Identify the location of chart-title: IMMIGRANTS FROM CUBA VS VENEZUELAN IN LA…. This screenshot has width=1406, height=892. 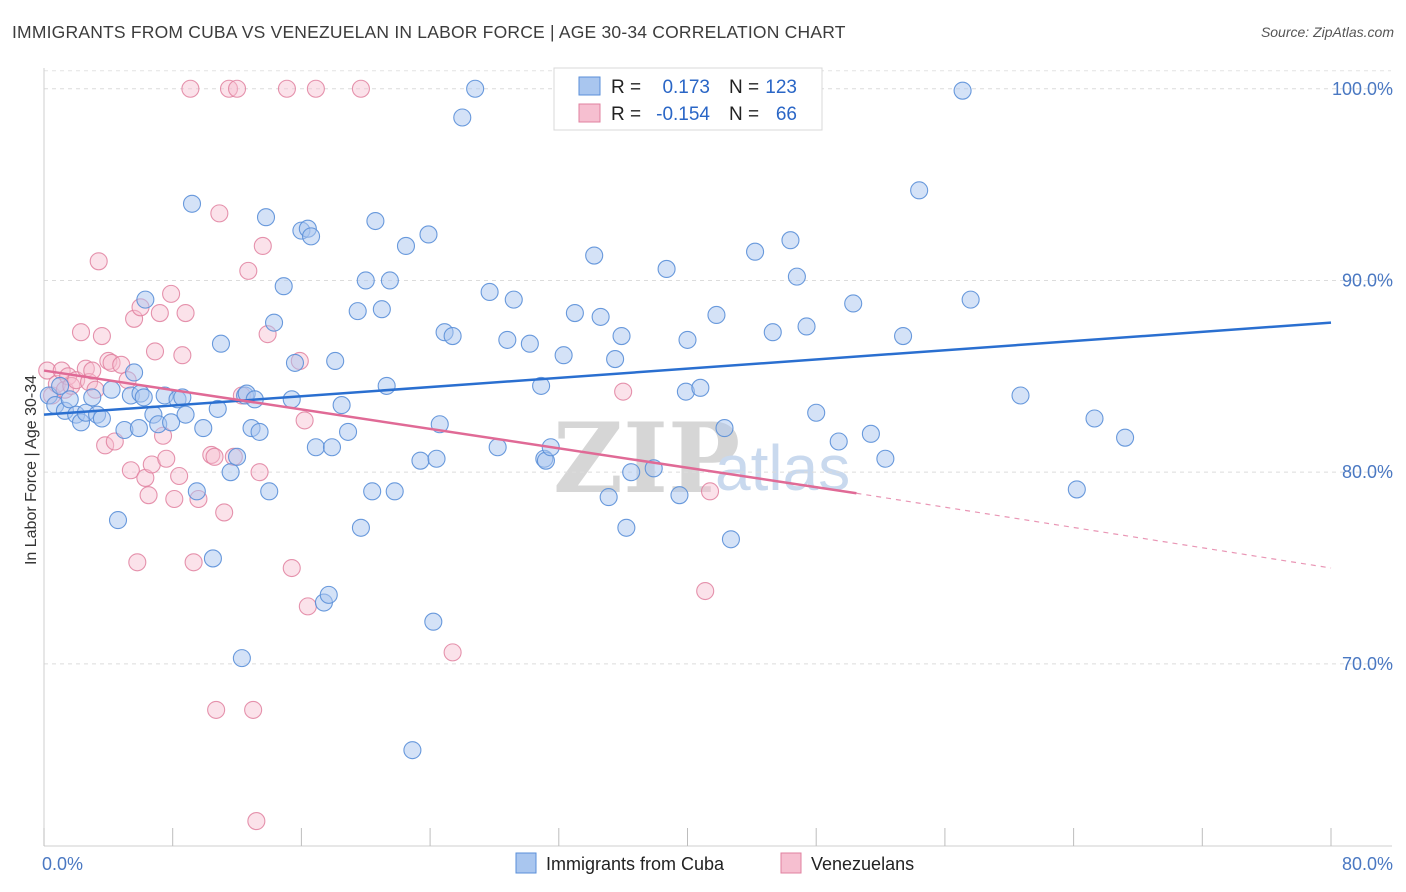
(429, 32).